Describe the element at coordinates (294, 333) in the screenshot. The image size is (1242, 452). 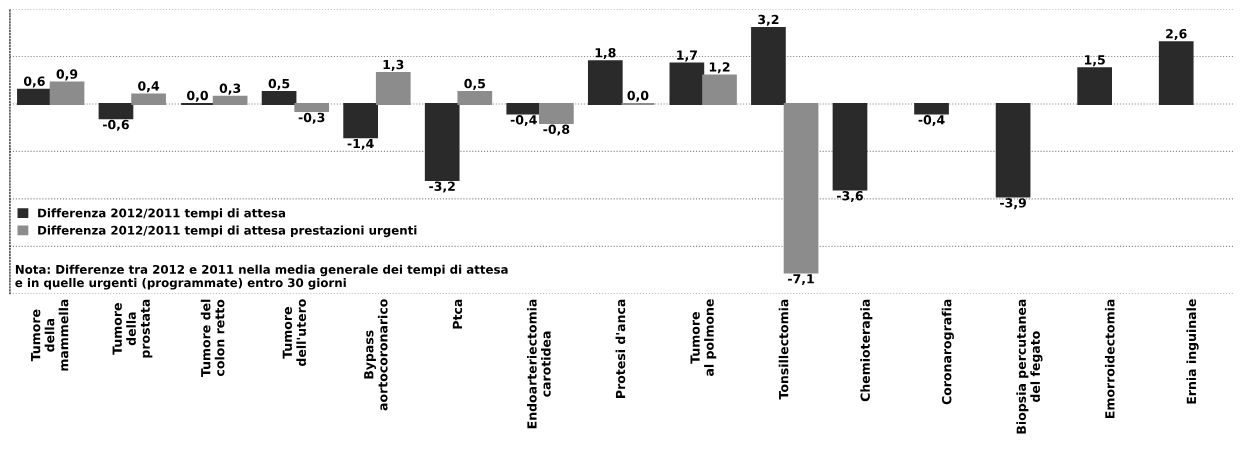
I see `x-tick-label: Tumore dell'utero` at that location.